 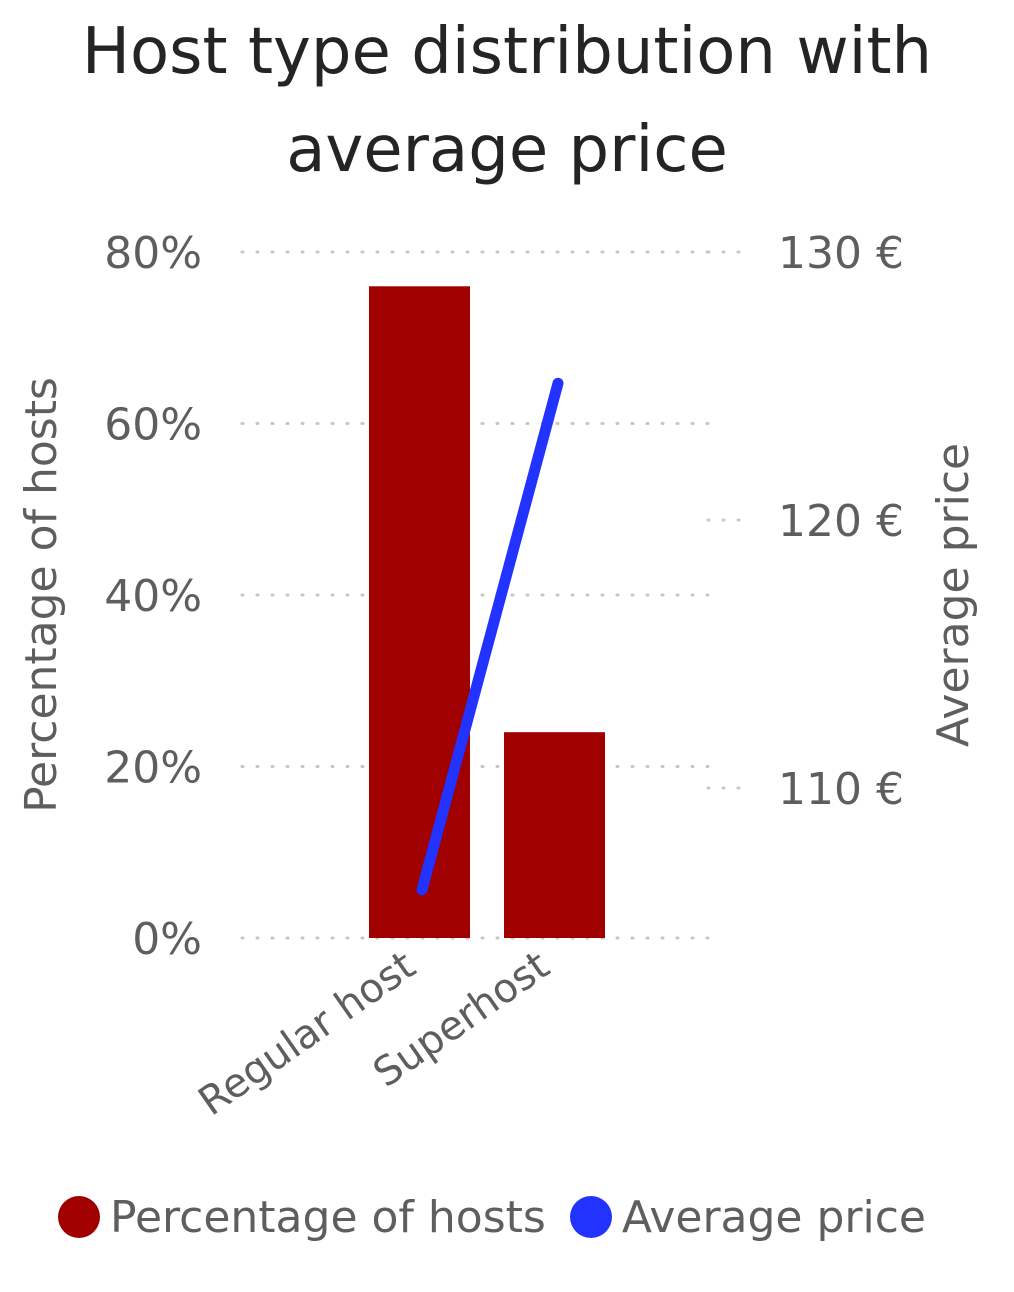 I want to click on y2-tick-label: 130 €, so click(x=841, y=253).